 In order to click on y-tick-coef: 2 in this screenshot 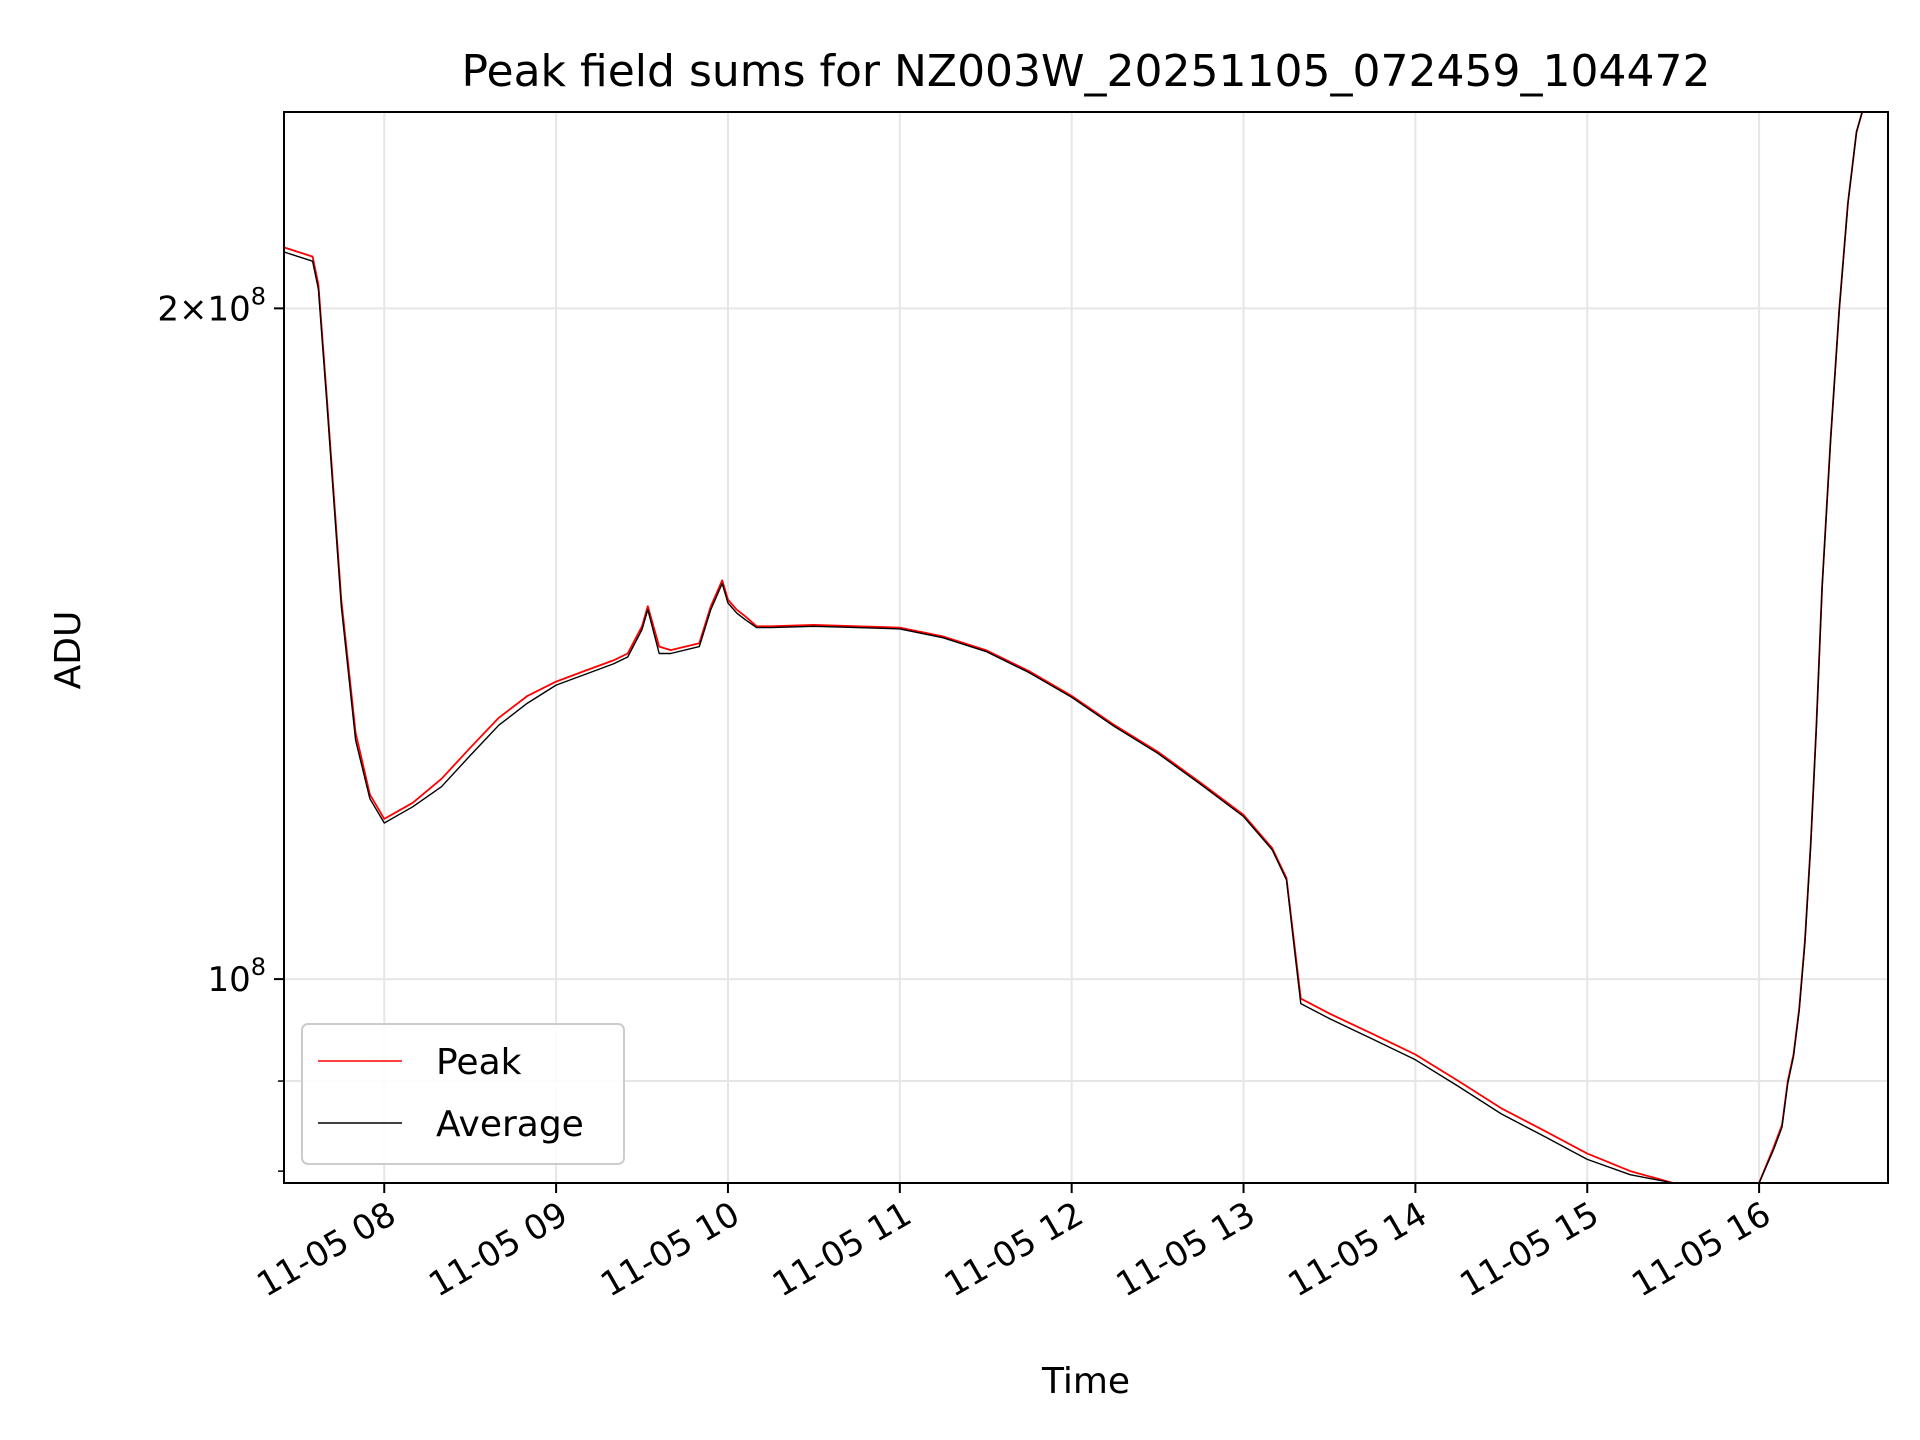, I will do `click(168, 309)`.